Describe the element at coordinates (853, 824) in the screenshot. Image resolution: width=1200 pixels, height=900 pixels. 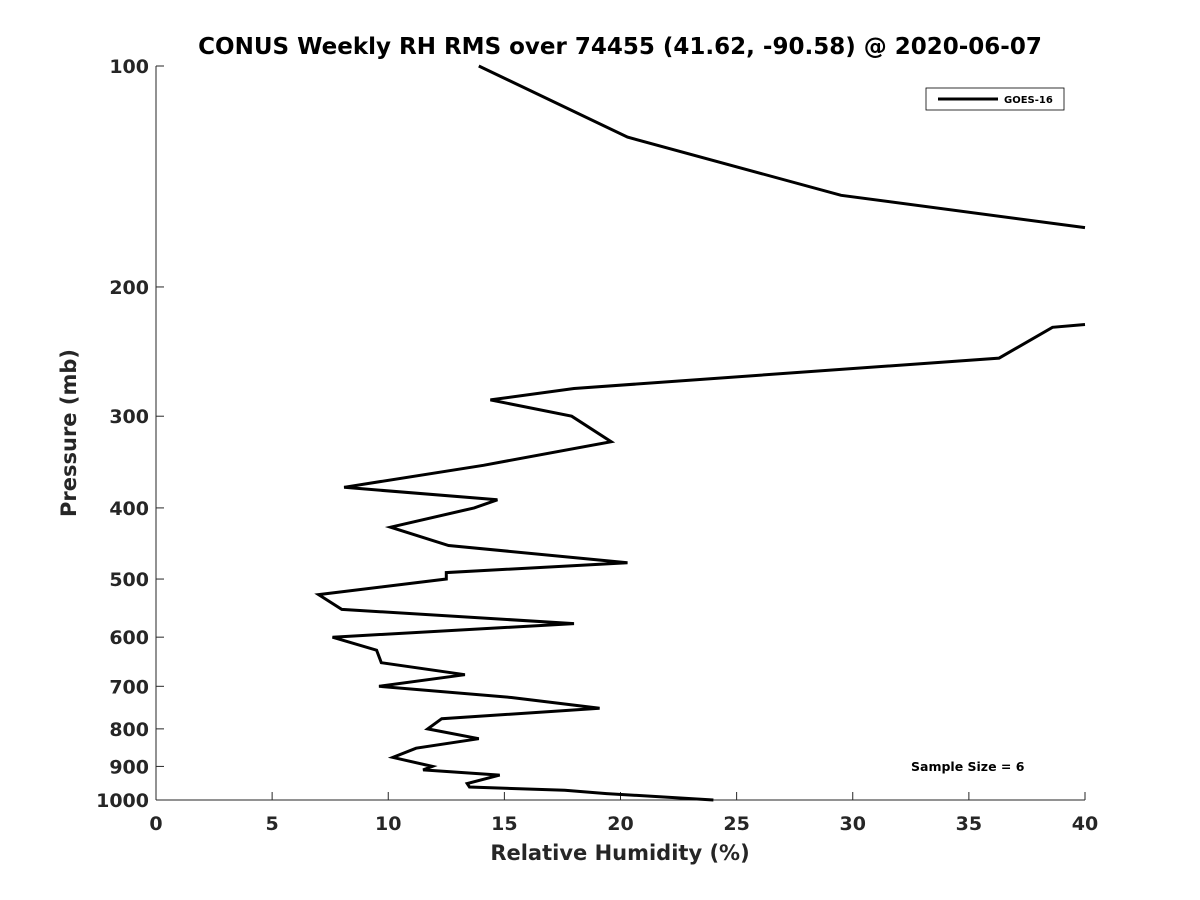
I see `x-tick-label: 30` at that location.